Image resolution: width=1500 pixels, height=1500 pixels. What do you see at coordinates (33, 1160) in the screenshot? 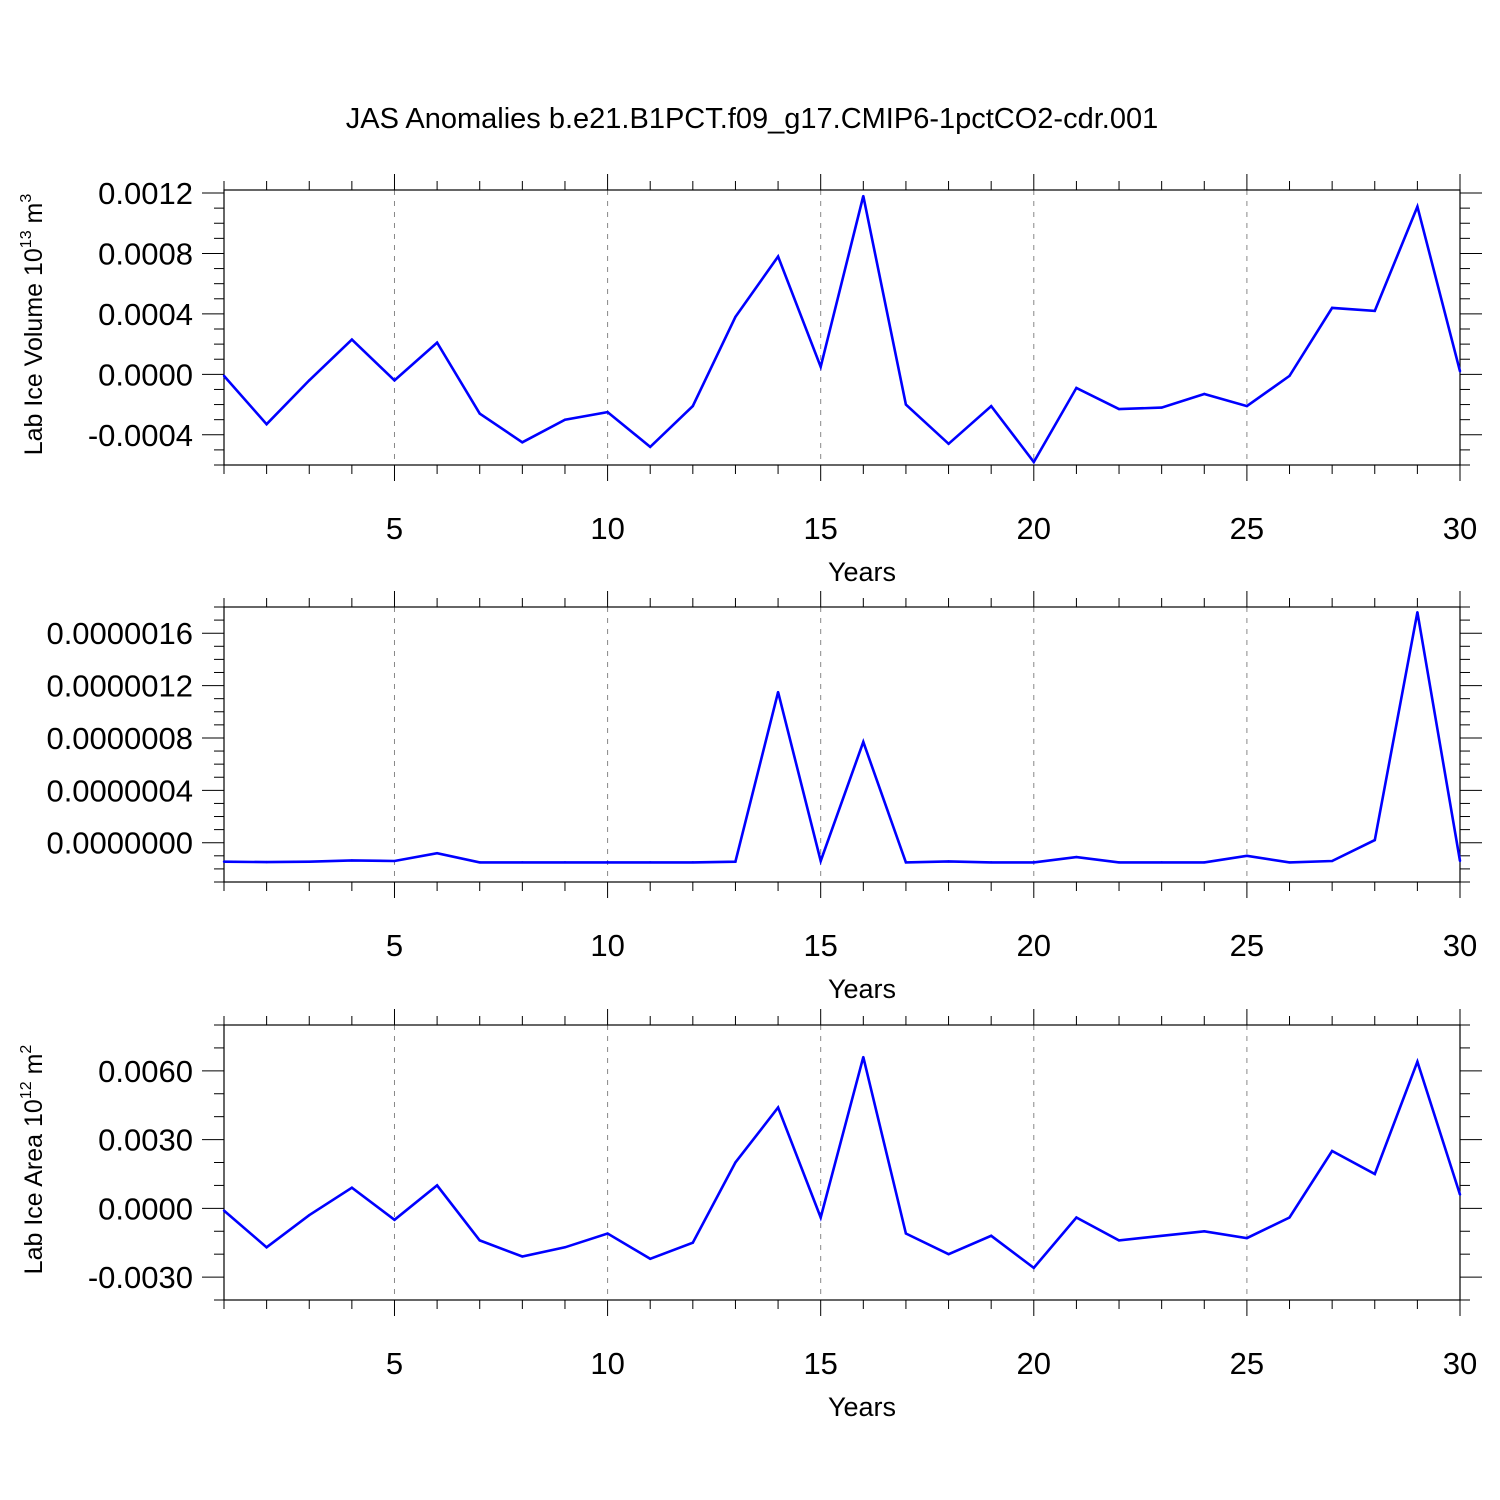
I see `y-axis-label: Lab Ice Area 1012 m2` at bounding box center [33, 1160].